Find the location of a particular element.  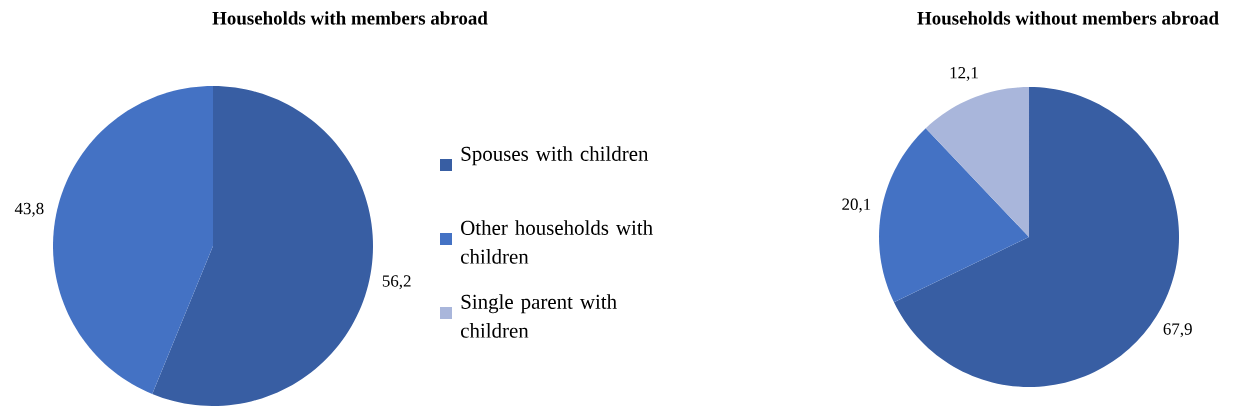

chart-title: Households with members abroad is located at coordinates (350, 18).